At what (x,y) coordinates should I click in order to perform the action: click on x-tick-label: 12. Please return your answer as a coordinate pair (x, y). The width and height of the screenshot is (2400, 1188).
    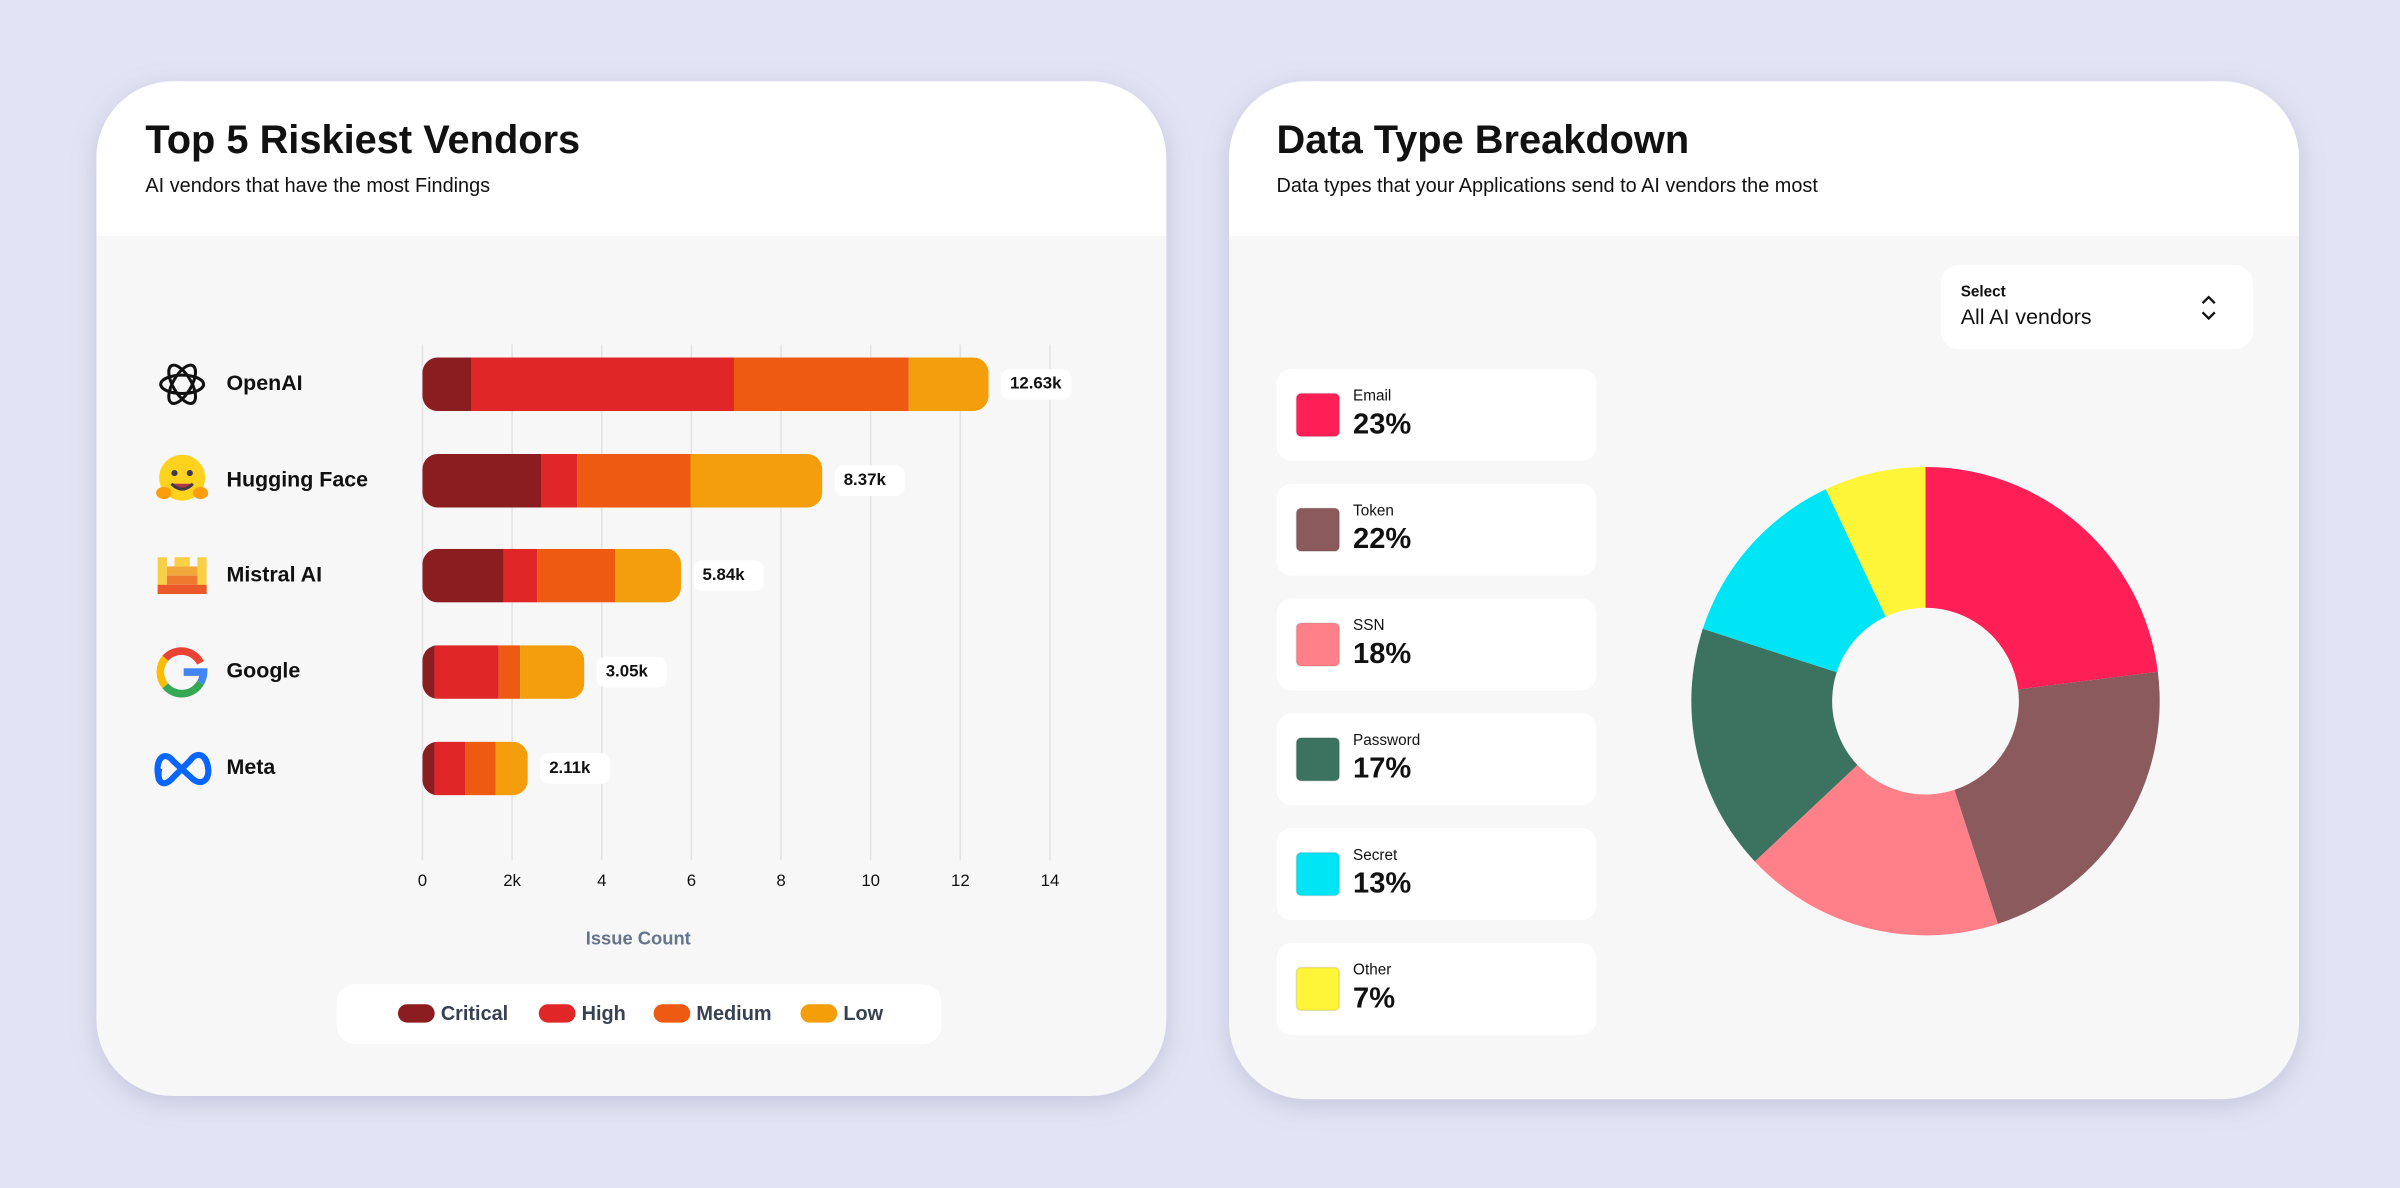
    Looking at the image, I should click on (960, 880).